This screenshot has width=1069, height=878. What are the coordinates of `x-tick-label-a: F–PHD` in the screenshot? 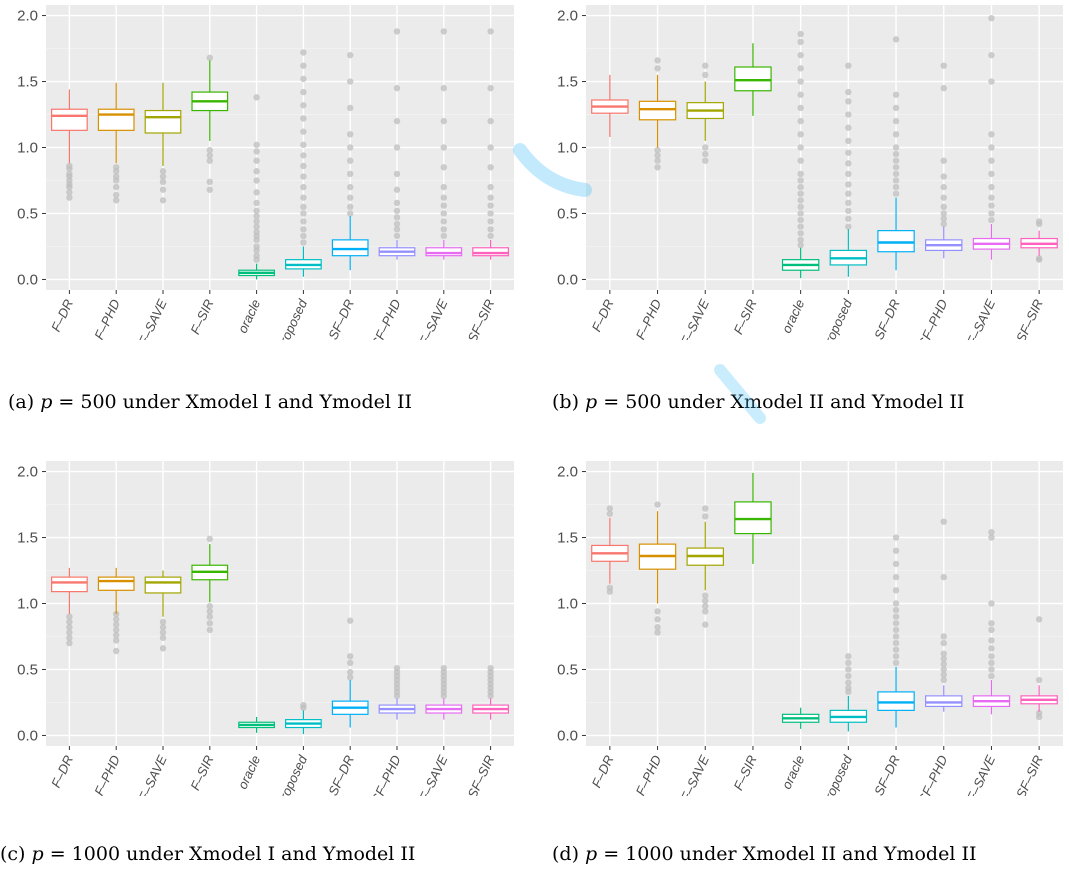 It's located at (107, 318).